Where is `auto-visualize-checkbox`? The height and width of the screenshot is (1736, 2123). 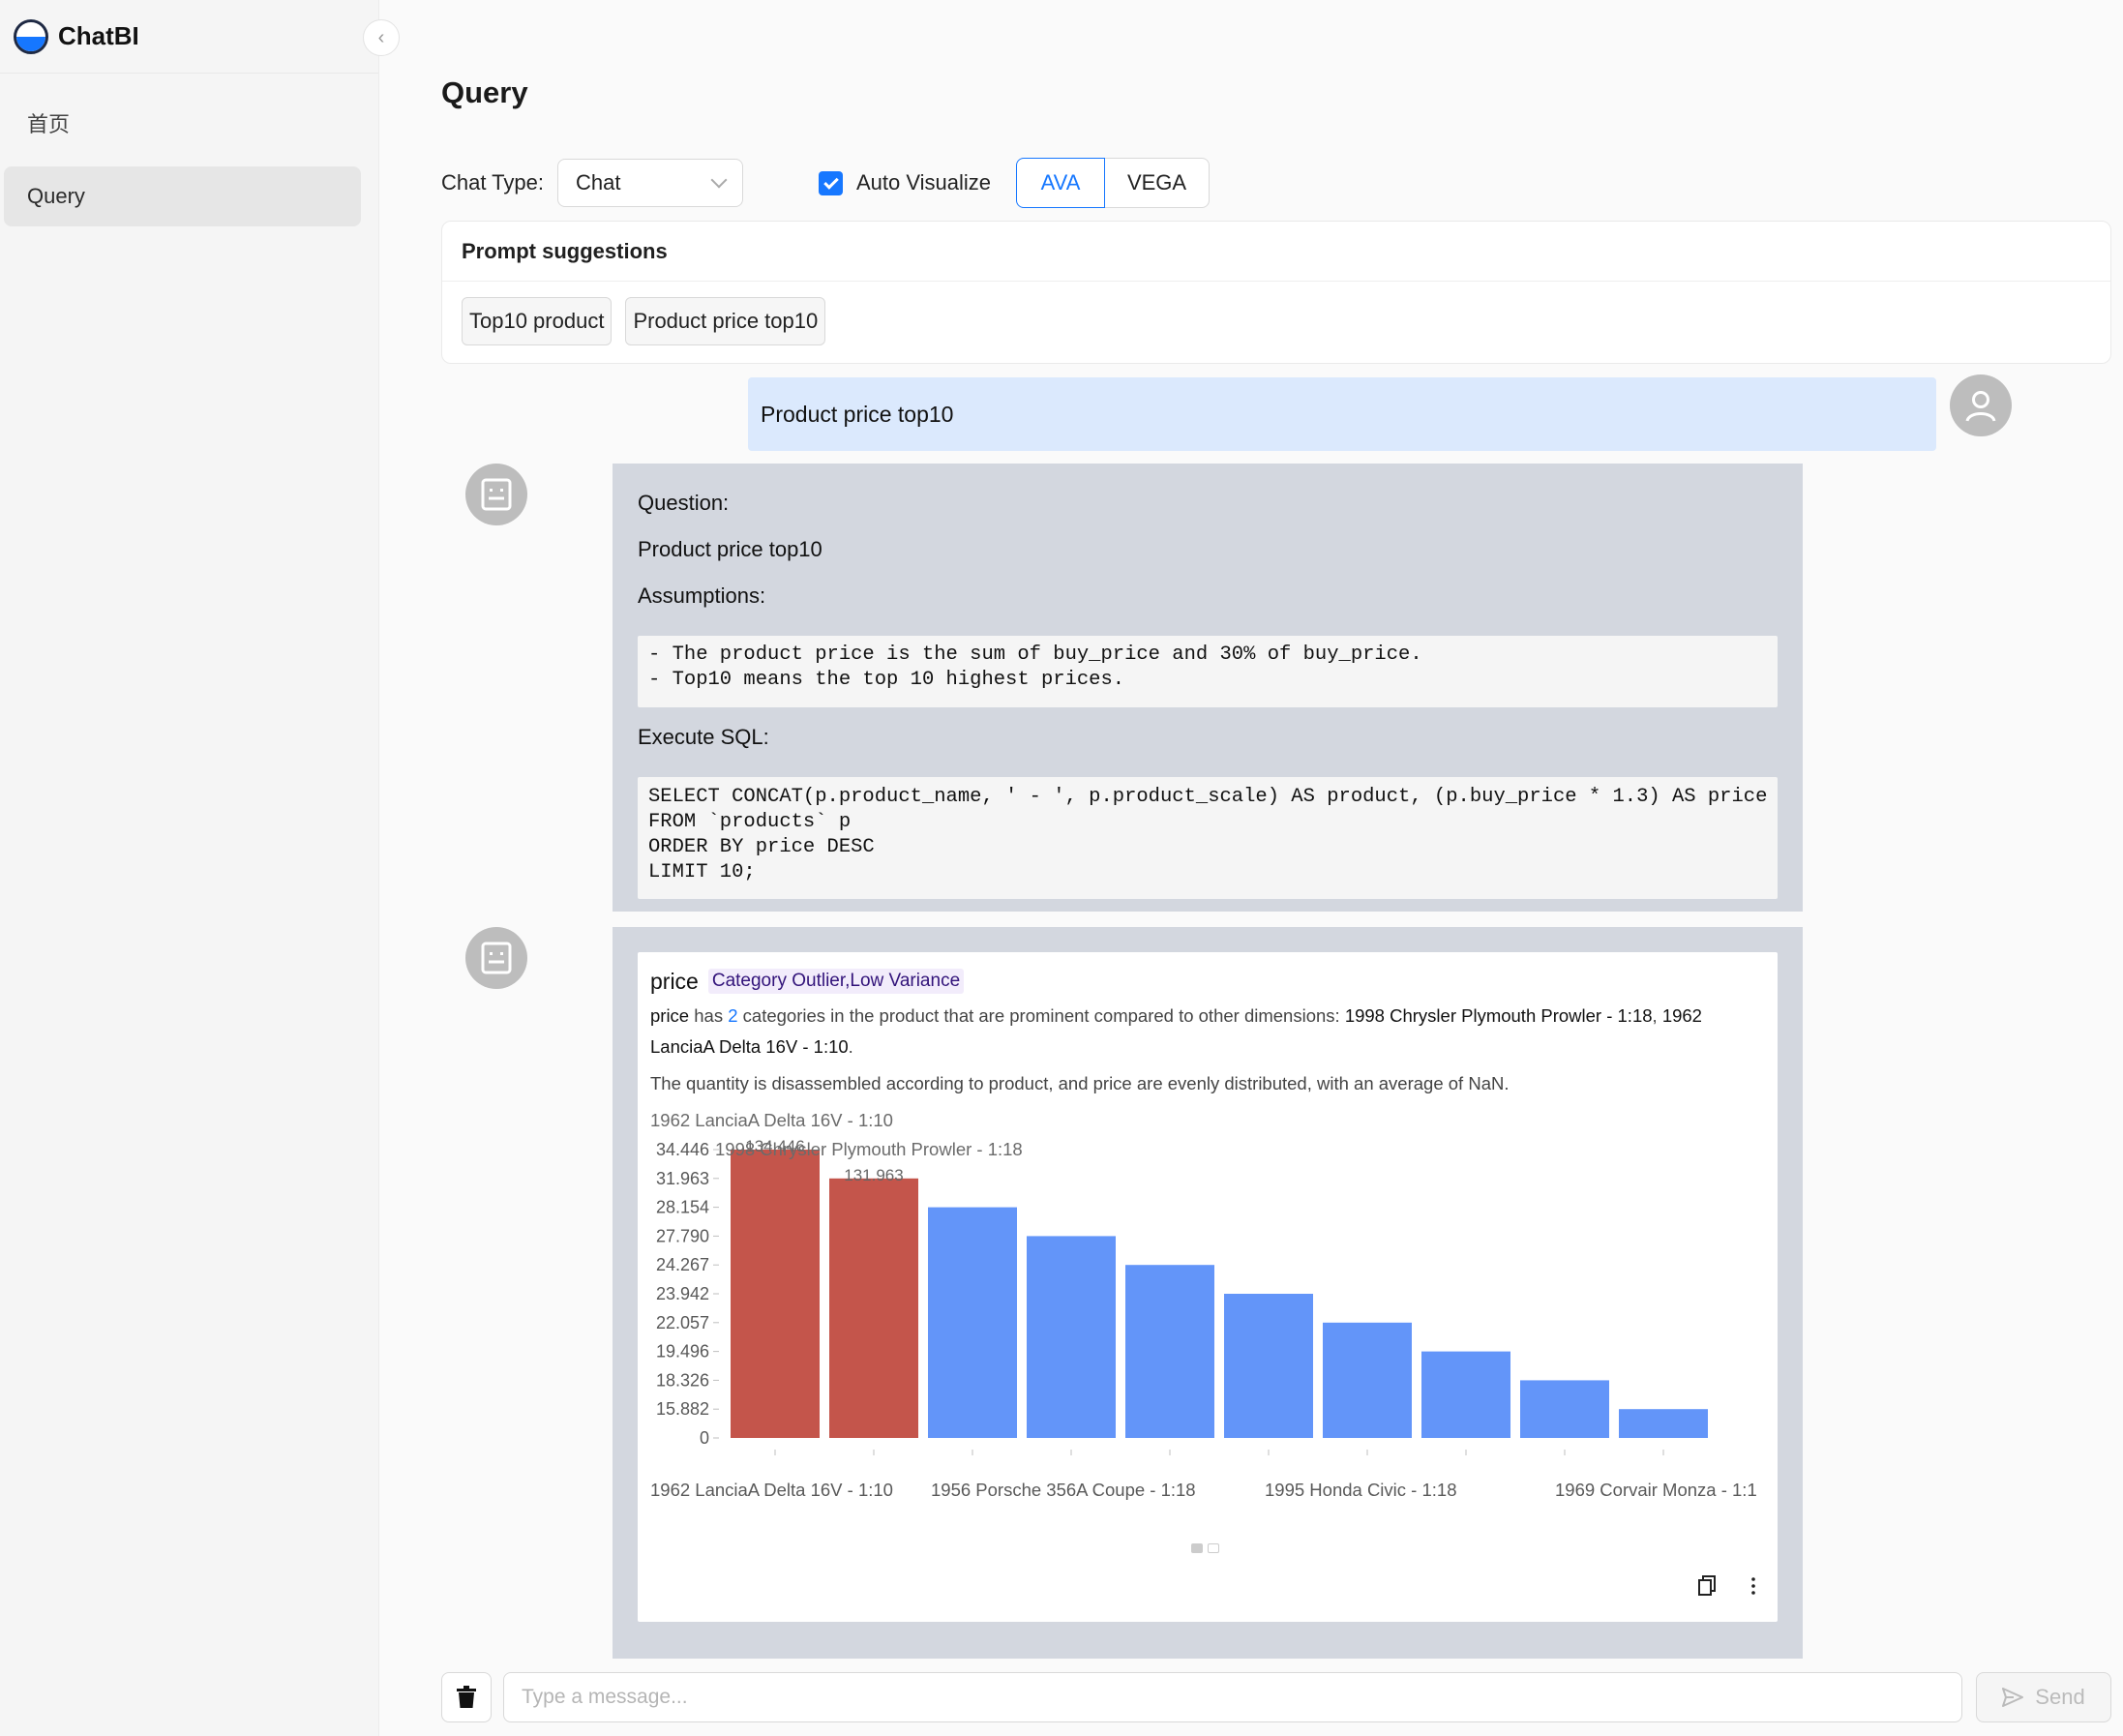
auto-visualize-checkbox is located at coordinates (831, 182).